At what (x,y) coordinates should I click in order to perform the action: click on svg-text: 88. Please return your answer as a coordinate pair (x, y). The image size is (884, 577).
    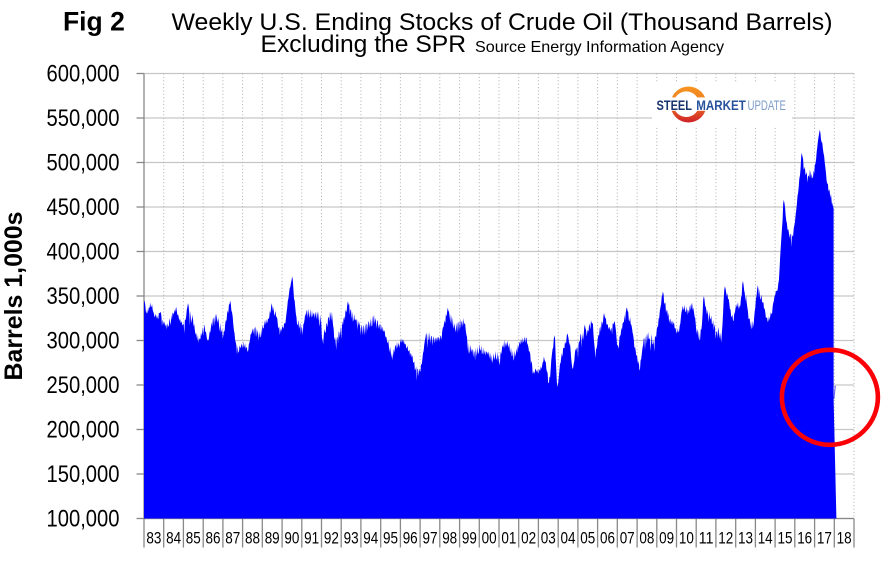
    Looking at the image, I should click on (252, 539).